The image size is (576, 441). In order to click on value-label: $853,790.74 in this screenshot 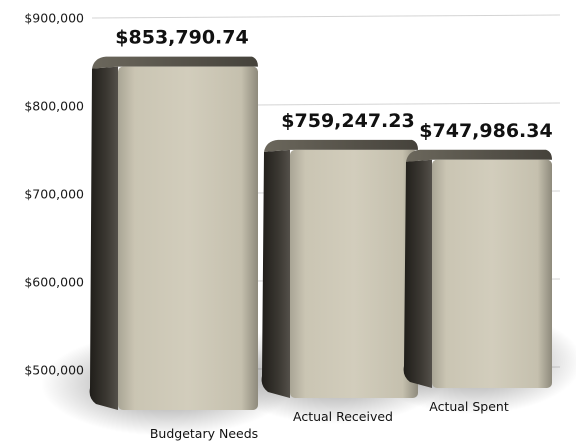, I will do `click(181, 38)`.